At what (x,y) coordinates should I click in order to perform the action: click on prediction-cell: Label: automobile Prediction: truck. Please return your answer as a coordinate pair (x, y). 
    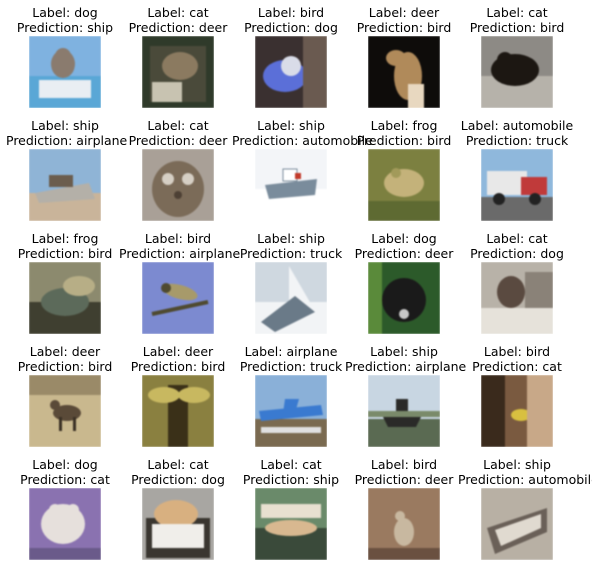
    Looking at the image, I should click on (517, 174).